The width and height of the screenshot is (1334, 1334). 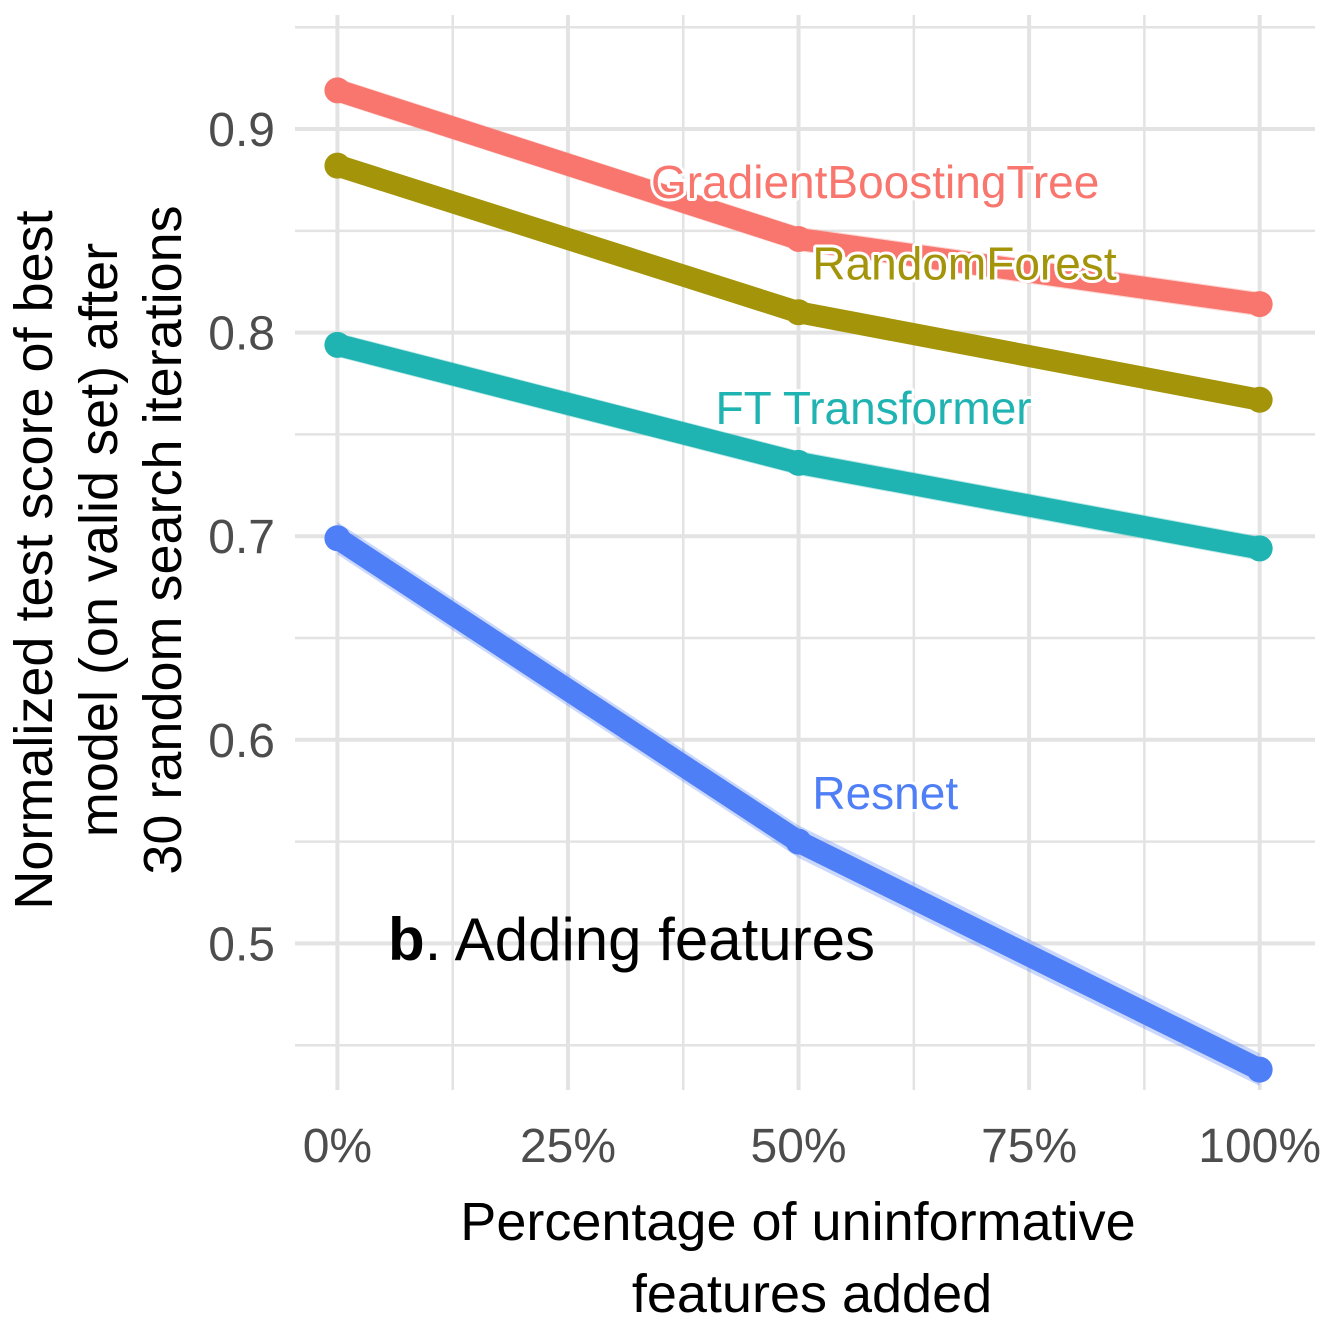 I want to click on y-tick-label: 0.7, so click(x=241, y=537).